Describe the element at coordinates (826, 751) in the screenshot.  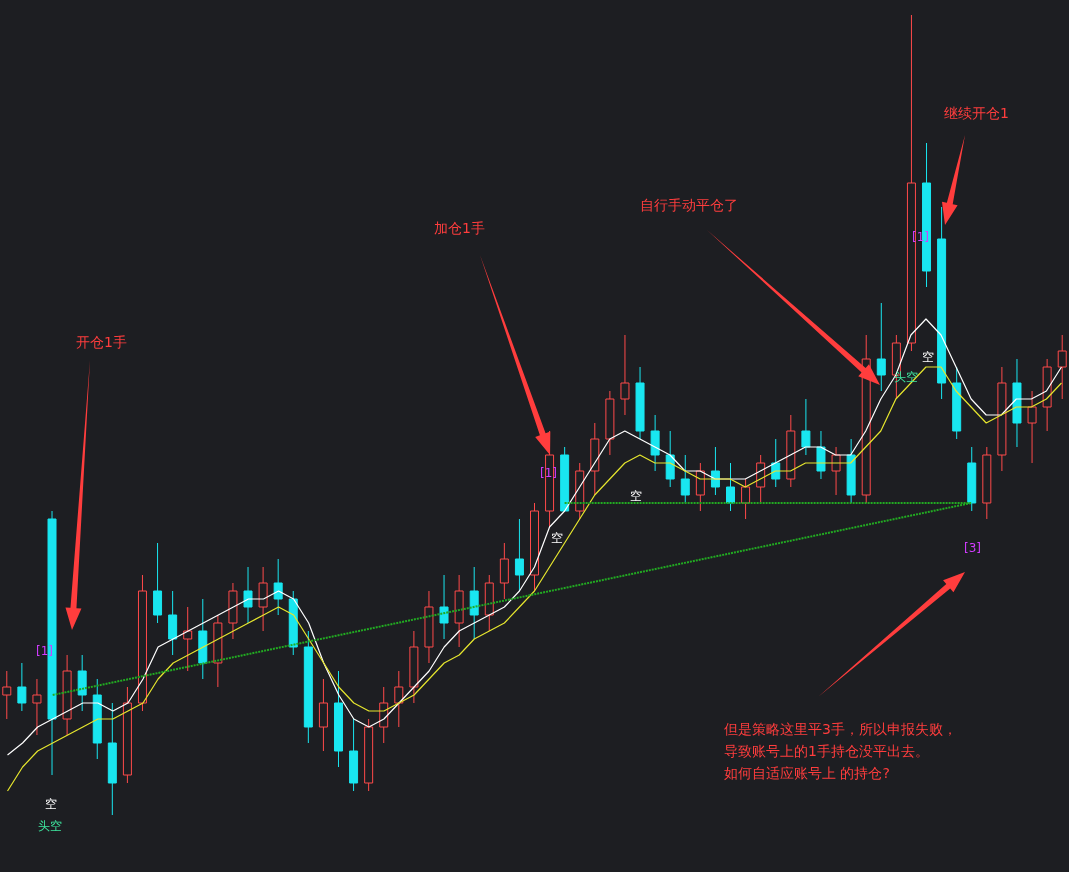
I see `annotation: 导致账号上的1手持仓没平出去。` at that location.